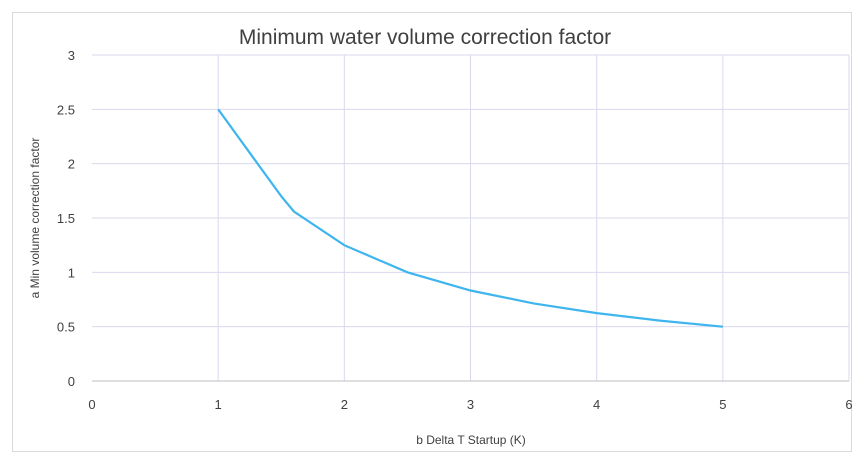 The height and width of the screenshot is (456, 858). Describe the element at coordinates (91, 404) in the screenshot. I see `x-tick-label: 0` at that location.